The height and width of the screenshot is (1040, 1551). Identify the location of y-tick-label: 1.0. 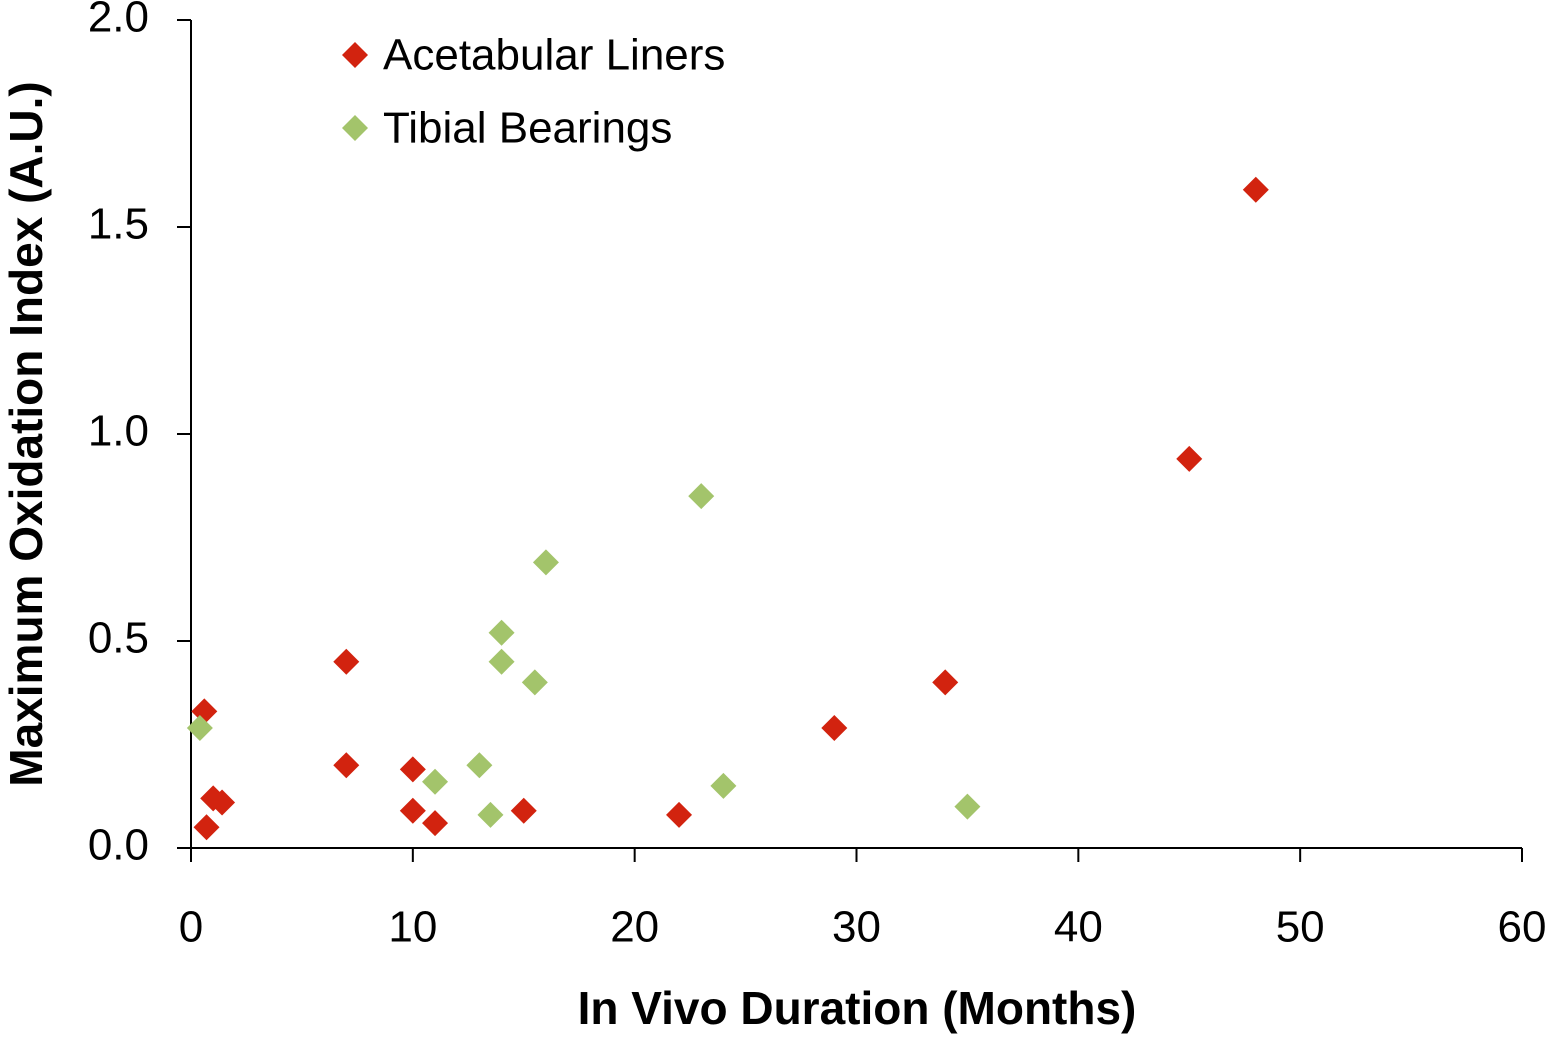
(118, 431).